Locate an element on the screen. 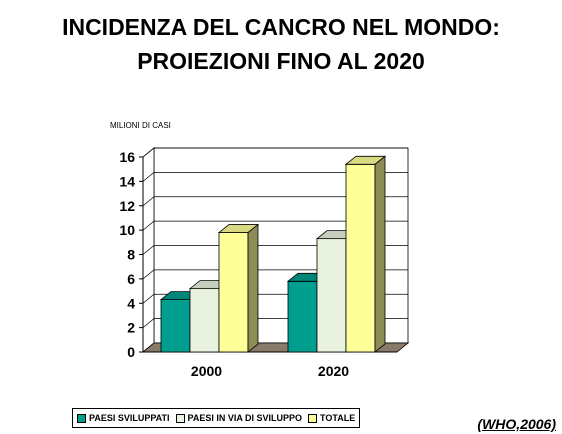 The width and height of the screenshot is (562, 434). y-tick-label: 16 is located at coordinates (127, 157).